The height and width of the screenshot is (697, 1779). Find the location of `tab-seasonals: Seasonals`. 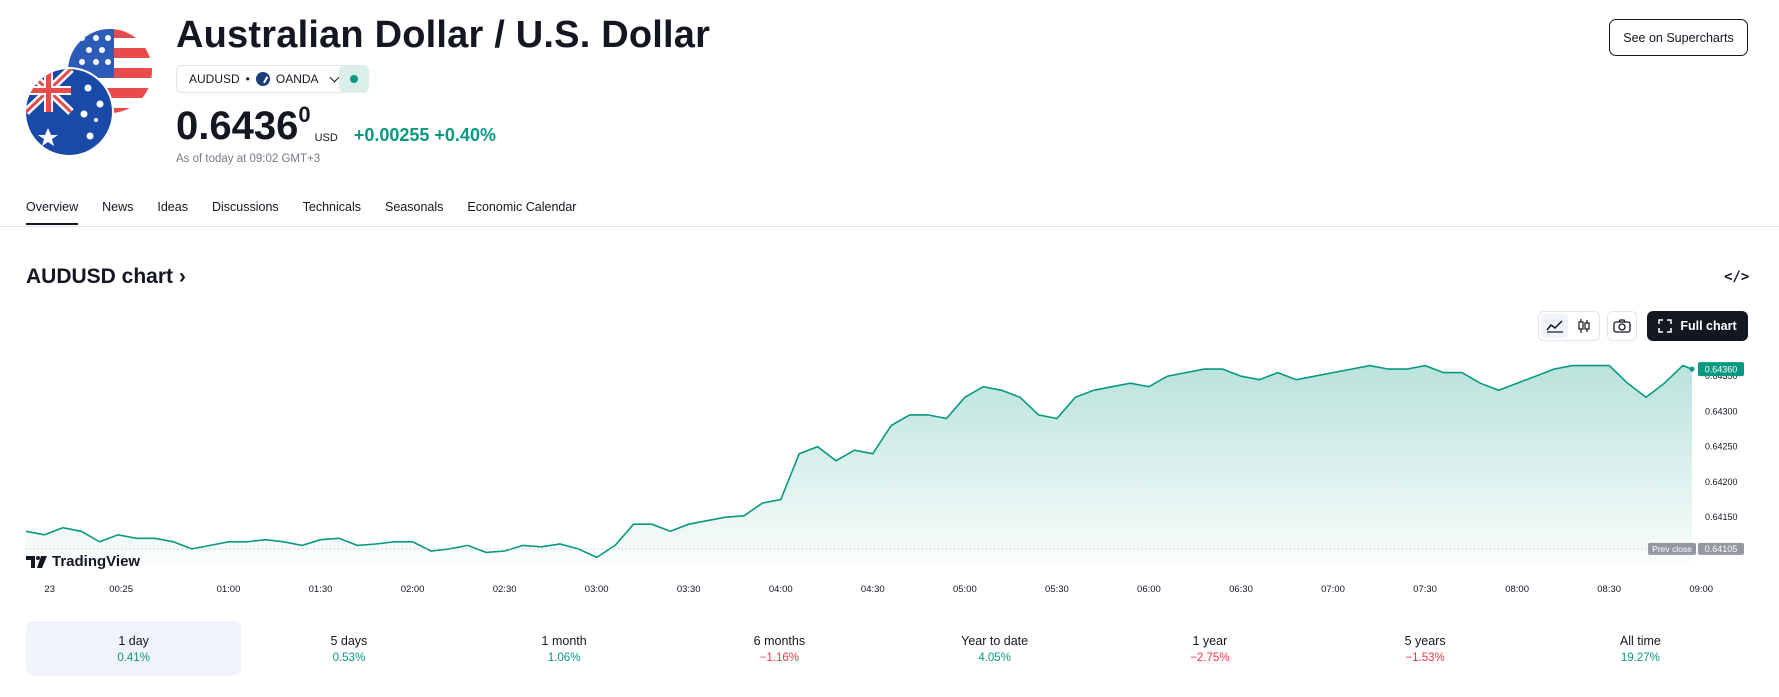

tab-seasonals: Seasonals is located at coordinates (414, 207).